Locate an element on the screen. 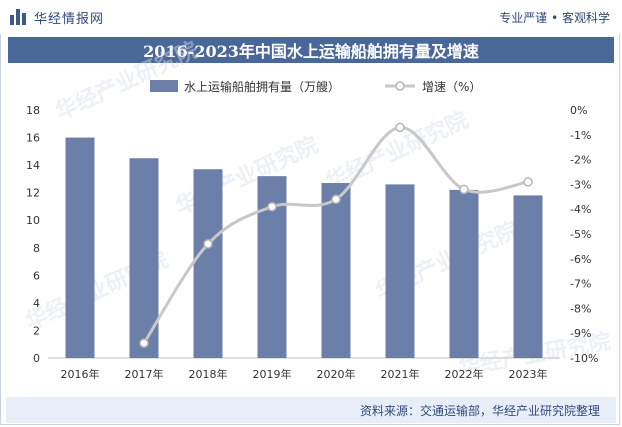 The width and height of the screenshot is (622, 427). right-tick-label: -8% is located at coordinates (580, 308).